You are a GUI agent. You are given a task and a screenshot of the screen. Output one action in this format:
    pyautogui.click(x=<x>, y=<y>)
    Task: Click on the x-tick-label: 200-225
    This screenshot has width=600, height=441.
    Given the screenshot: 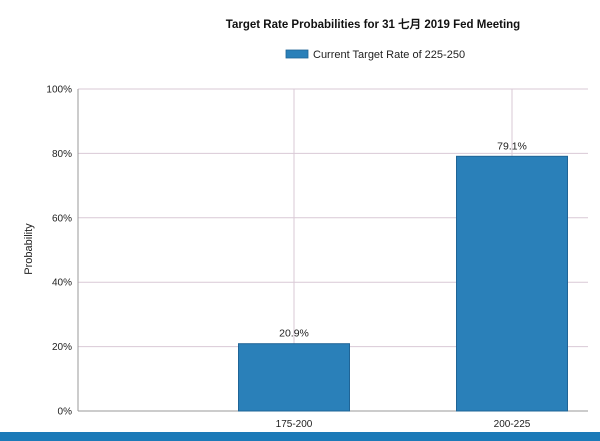 What is the action you would take?
    pyautogui.click(x=512, y=424)
    